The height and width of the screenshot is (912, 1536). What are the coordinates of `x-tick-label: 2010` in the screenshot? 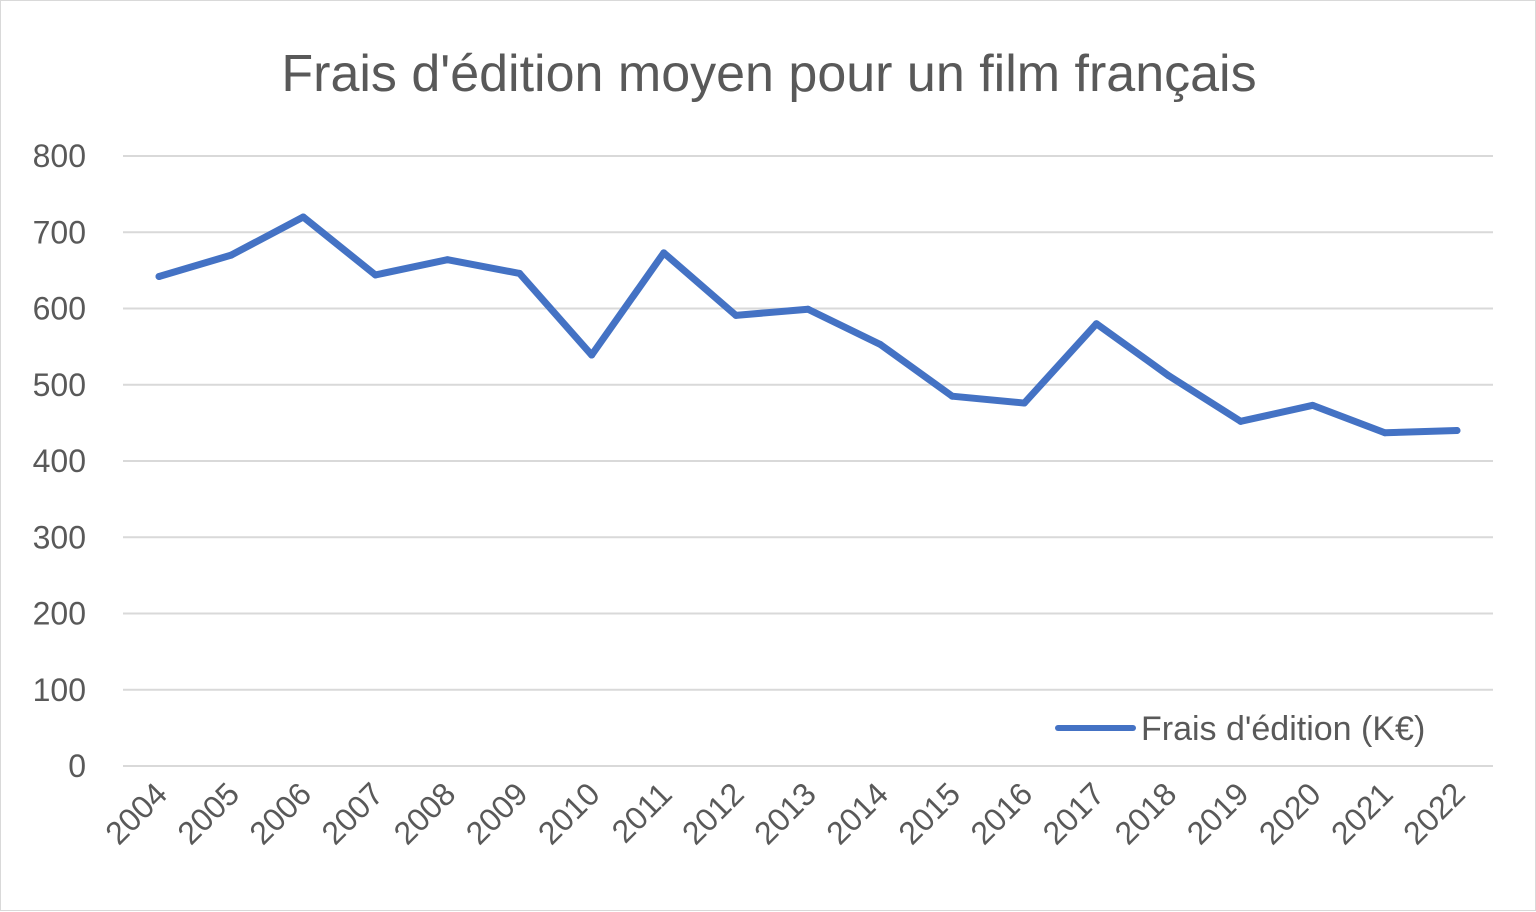 It's located at (569, 813).